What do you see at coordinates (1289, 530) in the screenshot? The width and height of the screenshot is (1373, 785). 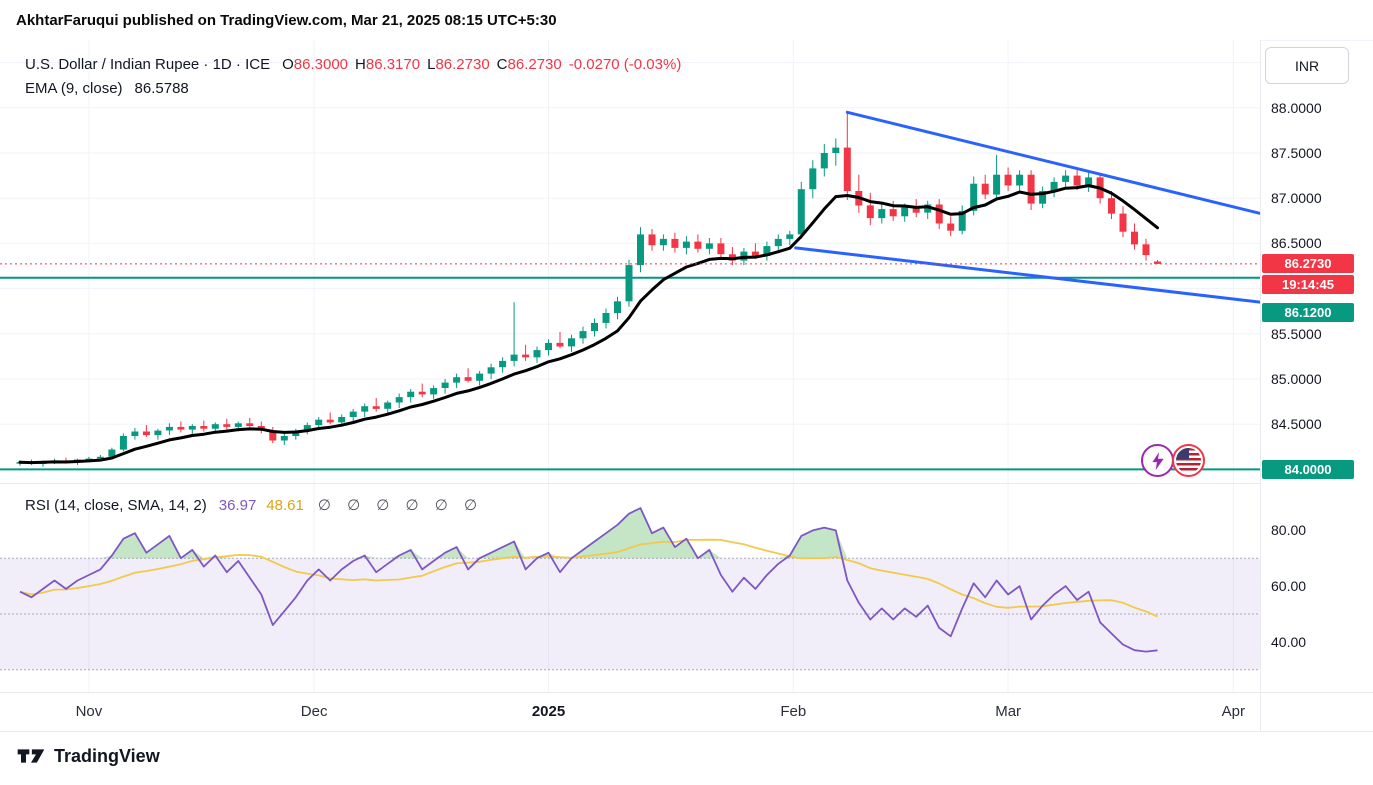 I see `rsi-axis-label: 80.00` at bounding box center [1289, 530].